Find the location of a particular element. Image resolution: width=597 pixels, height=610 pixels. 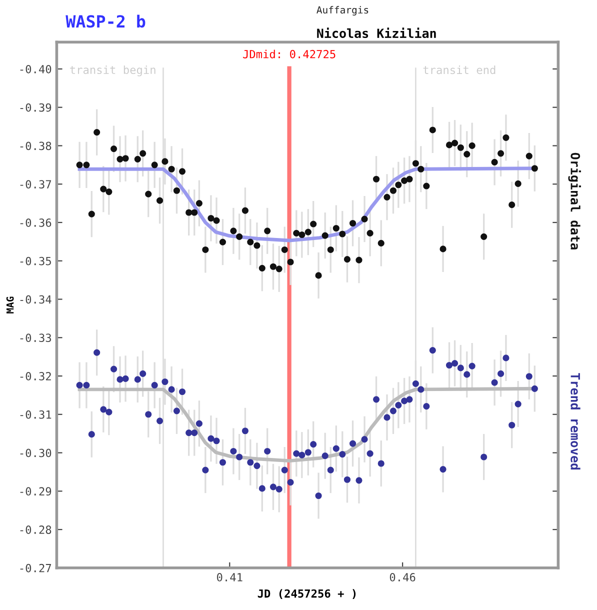

y-tick-label: -0.30 is located at coordinates (36, 453).